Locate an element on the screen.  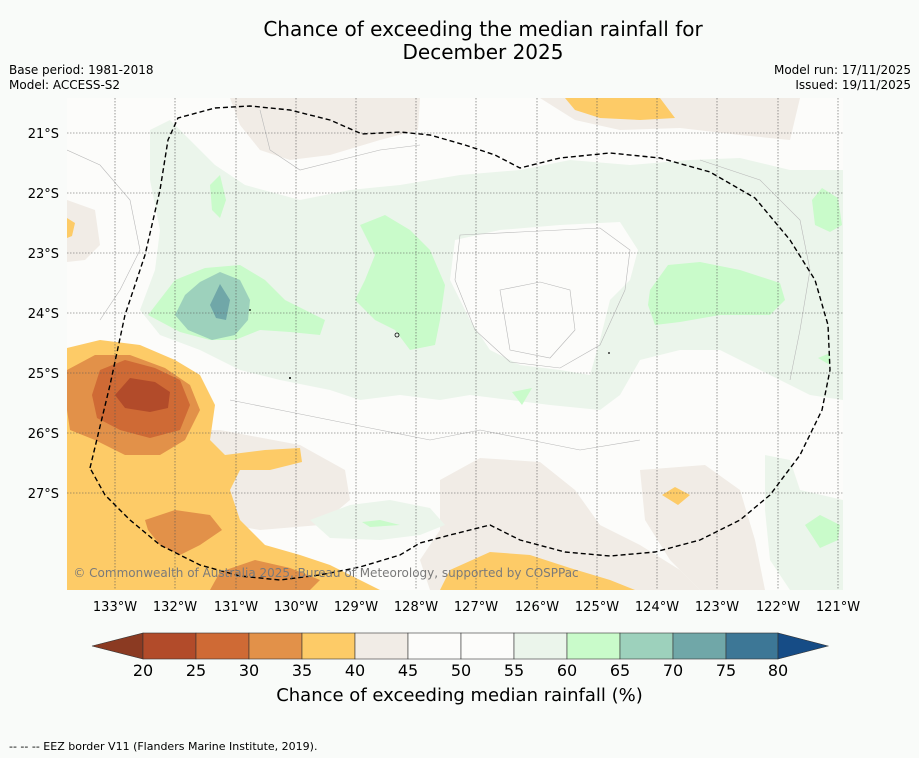
lon-label-121: 121°W is located at coordinates (838, 607).